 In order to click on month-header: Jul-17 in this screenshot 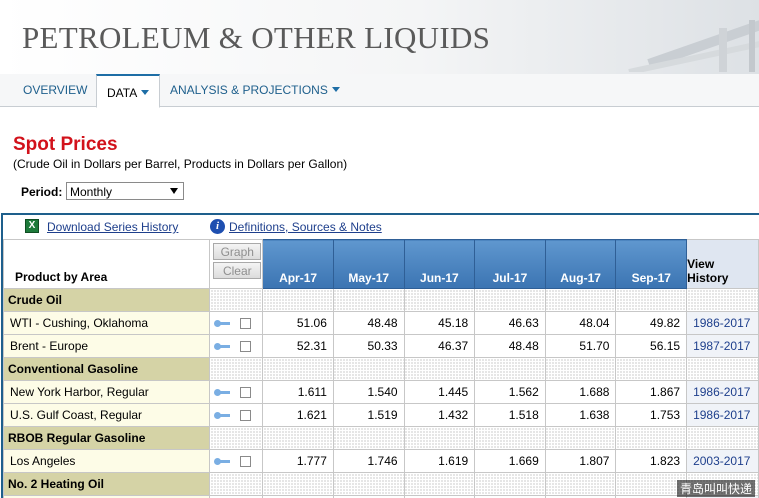, I will do `click(510, 264)`.